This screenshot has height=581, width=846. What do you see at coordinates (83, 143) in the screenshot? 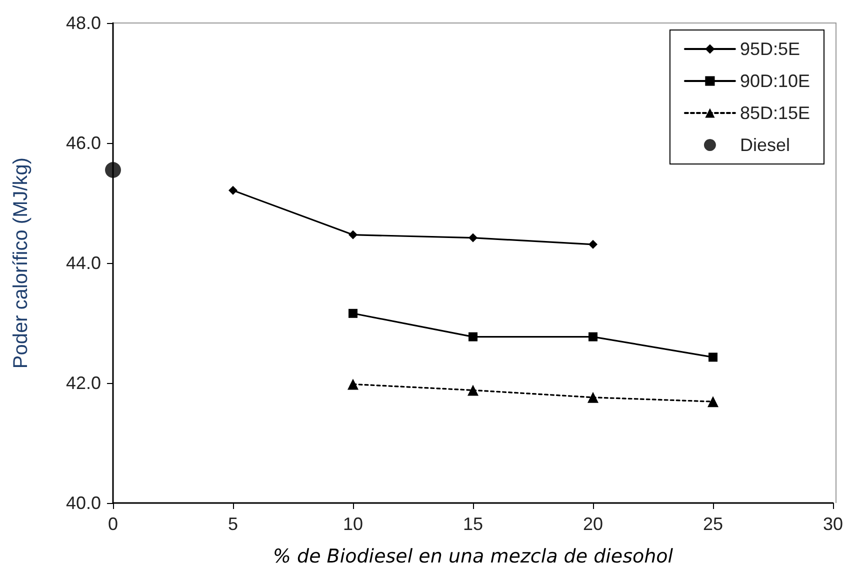
I see `y-tick-label: 46.0` at bounding box center [83, 143].